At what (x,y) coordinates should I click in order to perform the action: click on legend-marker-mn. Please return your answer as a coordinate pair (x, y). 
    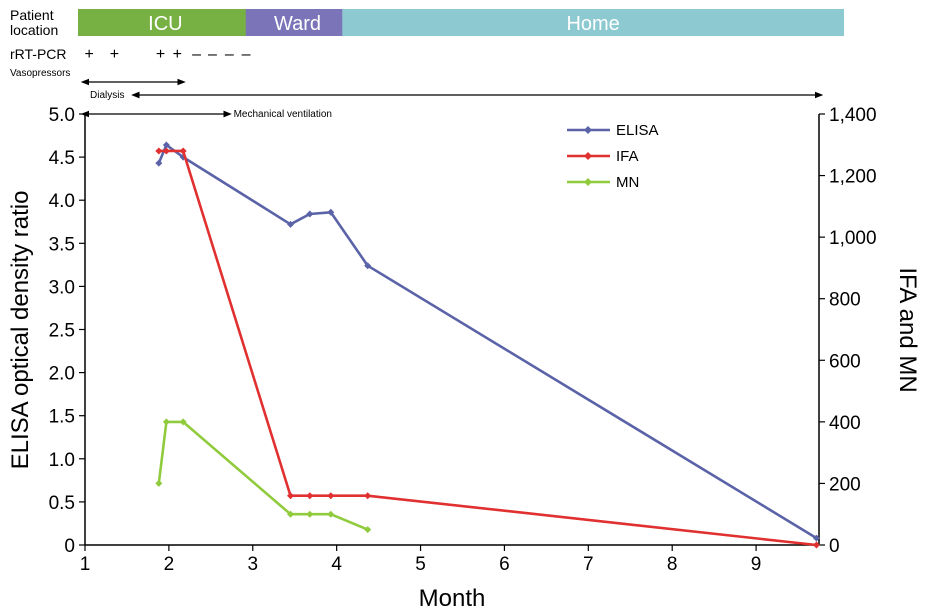
    Looking at the image, I should click on (588, 182).